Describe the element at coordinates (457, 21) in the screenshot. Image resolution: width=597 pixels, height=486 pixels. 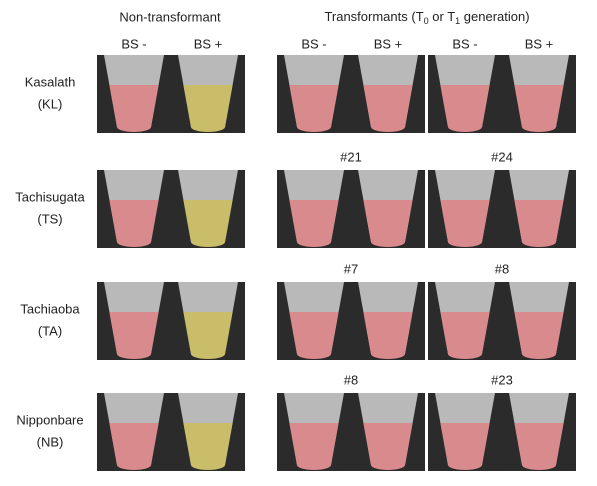
I see `subscript: 1` at that location.